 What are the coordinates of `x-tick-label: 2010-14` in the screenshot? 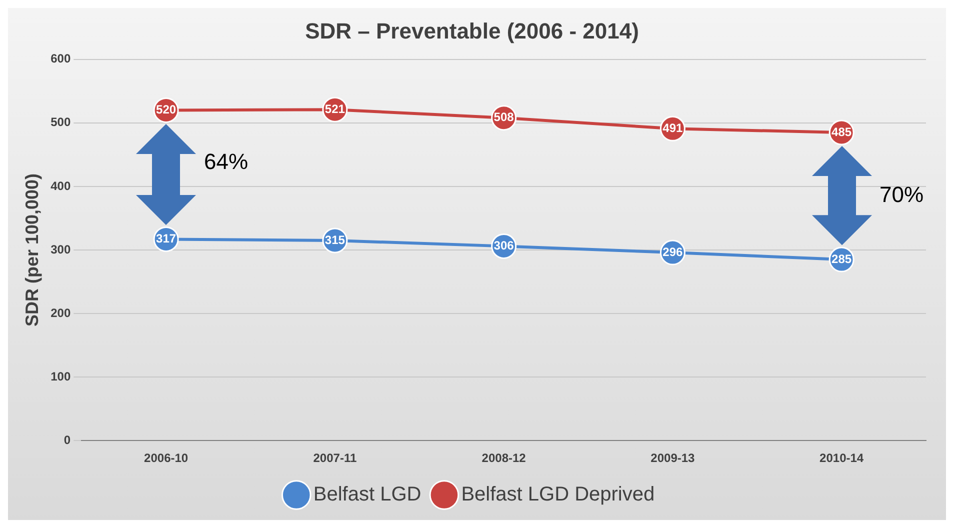 It's located at (842, 458).